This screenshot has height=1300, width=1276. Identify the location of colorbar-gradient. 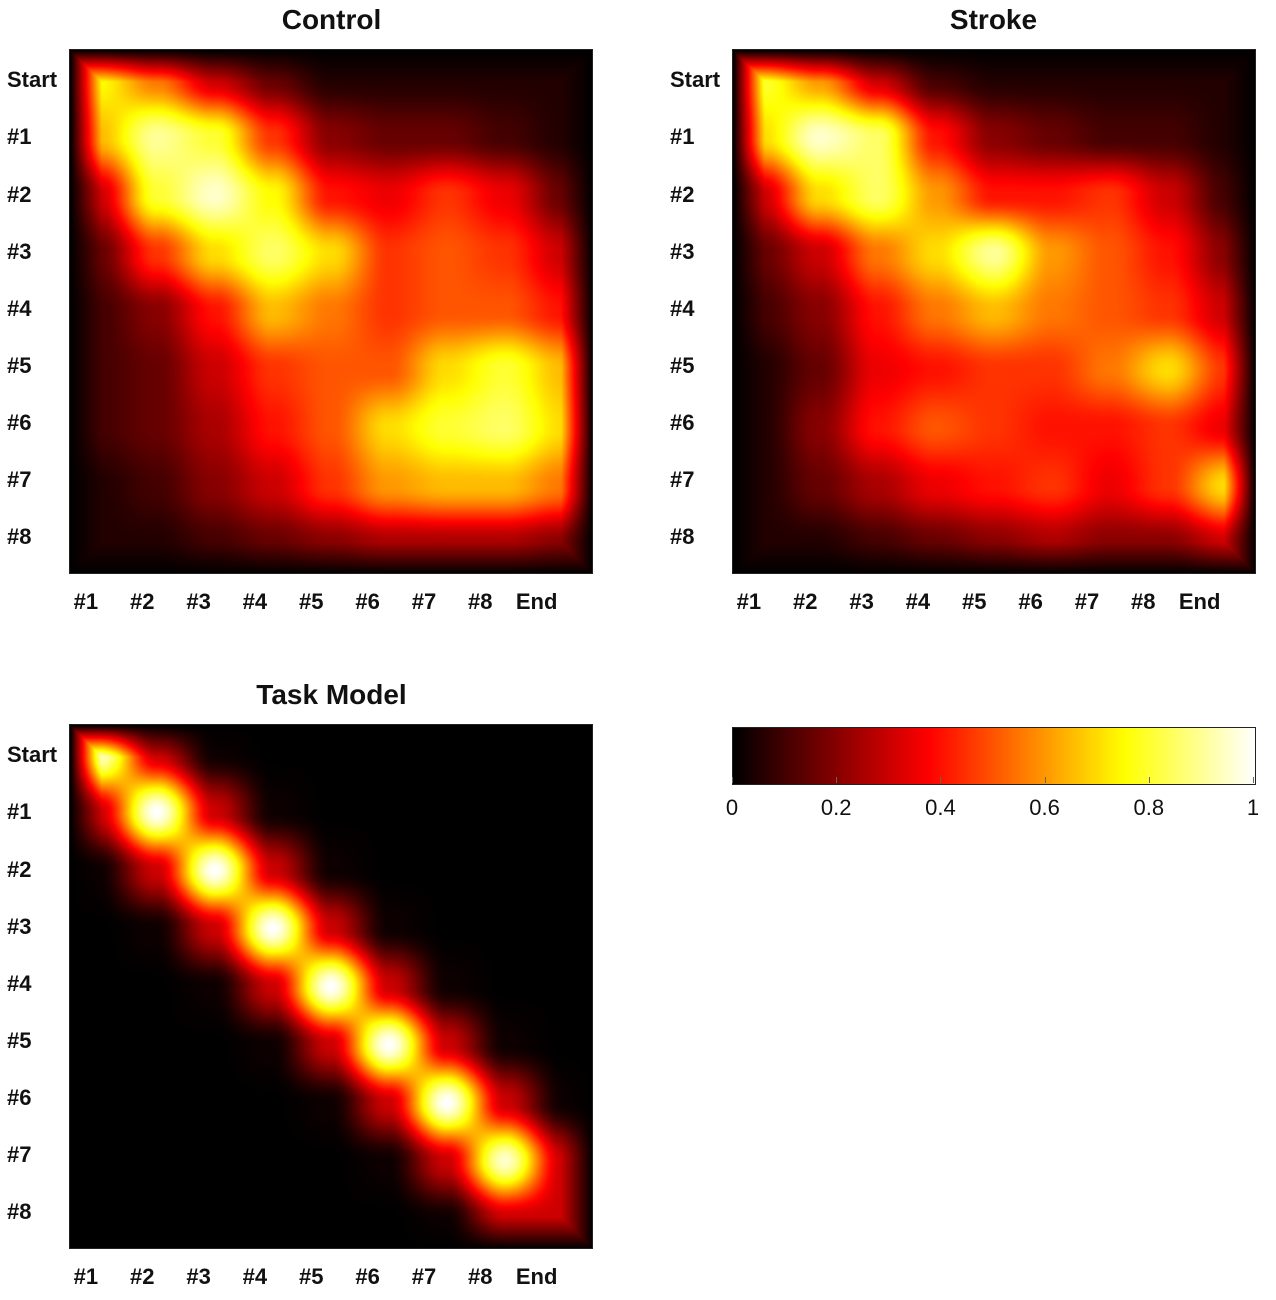
(994, 756).